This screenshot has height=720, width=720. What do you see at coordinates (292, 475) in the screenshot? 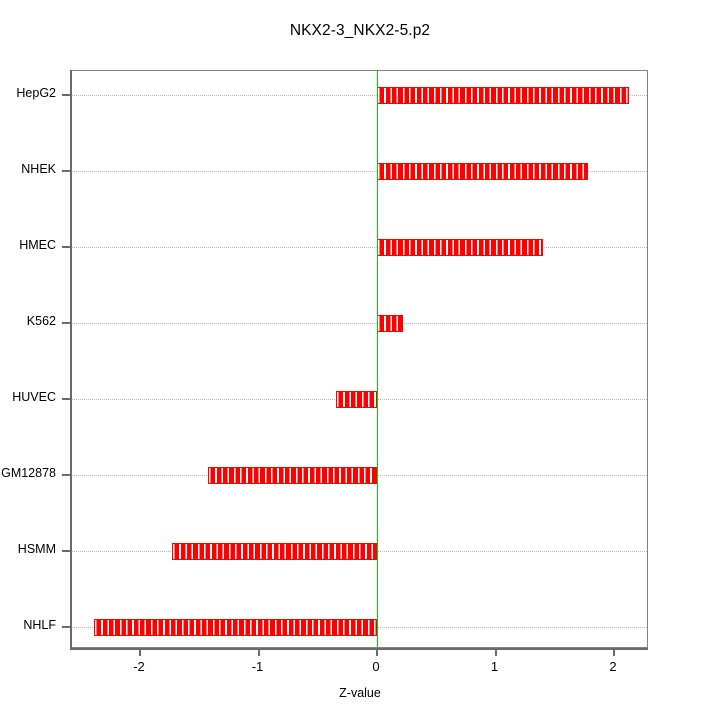
I see `bar-gm12878` at bounding box center [292, 475].